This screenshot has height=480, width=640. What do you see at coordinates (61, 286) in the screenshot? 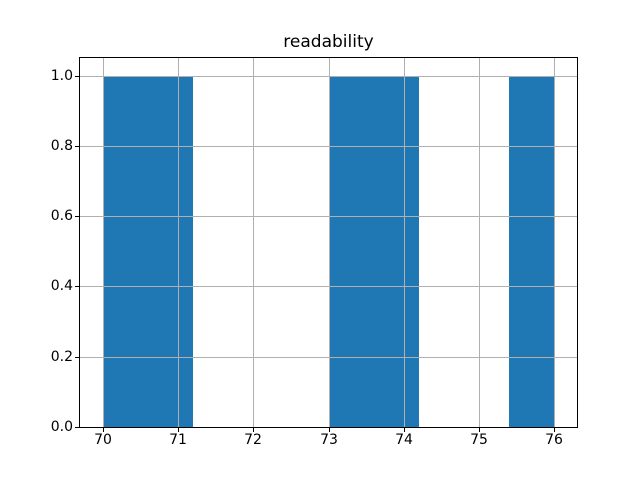
I see `y-tick-label: 0.4` at bounding box center [61, 286].